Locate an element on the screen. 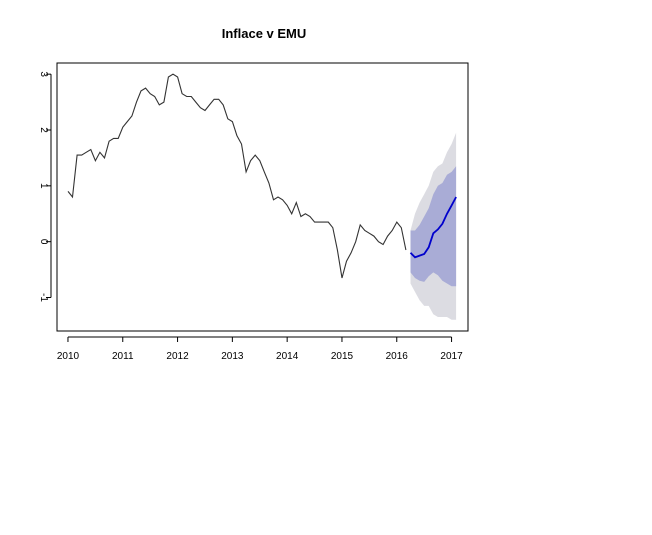 The image size is (652, 535). x-tick-label: 2017 is located at coordinates (451, 356).